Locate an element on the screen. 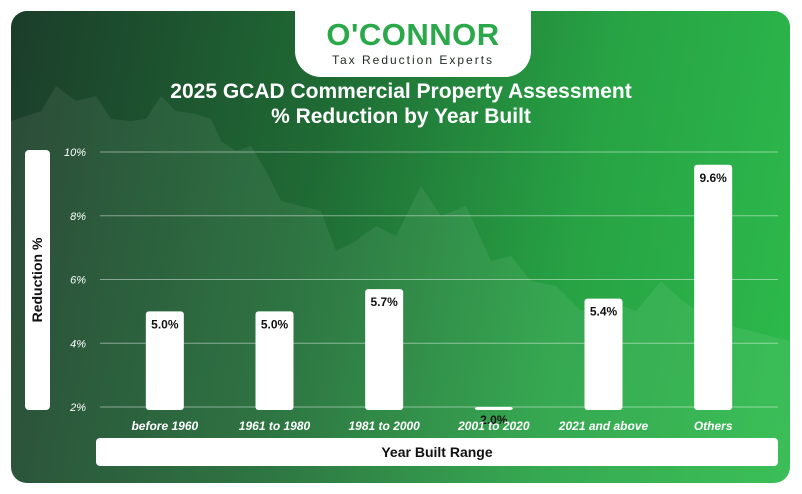  x-axis-label-box is located at coordinates (437, 452).